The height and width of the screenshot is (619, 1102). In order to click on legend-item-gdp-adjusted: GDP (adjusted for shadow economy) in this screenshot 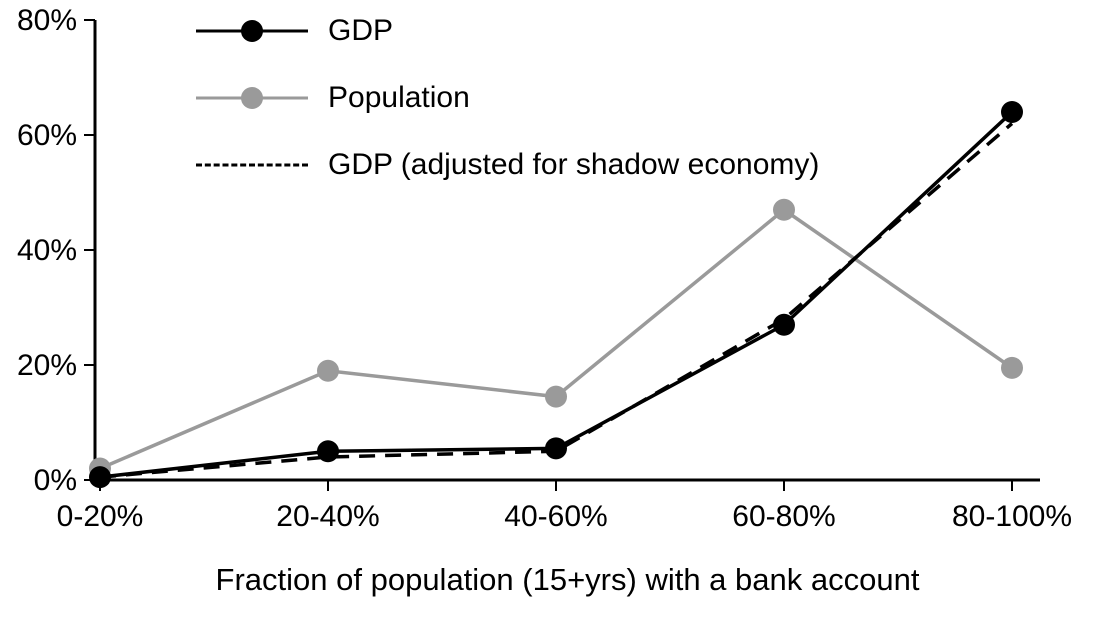, I will do `click(507, 165)`.